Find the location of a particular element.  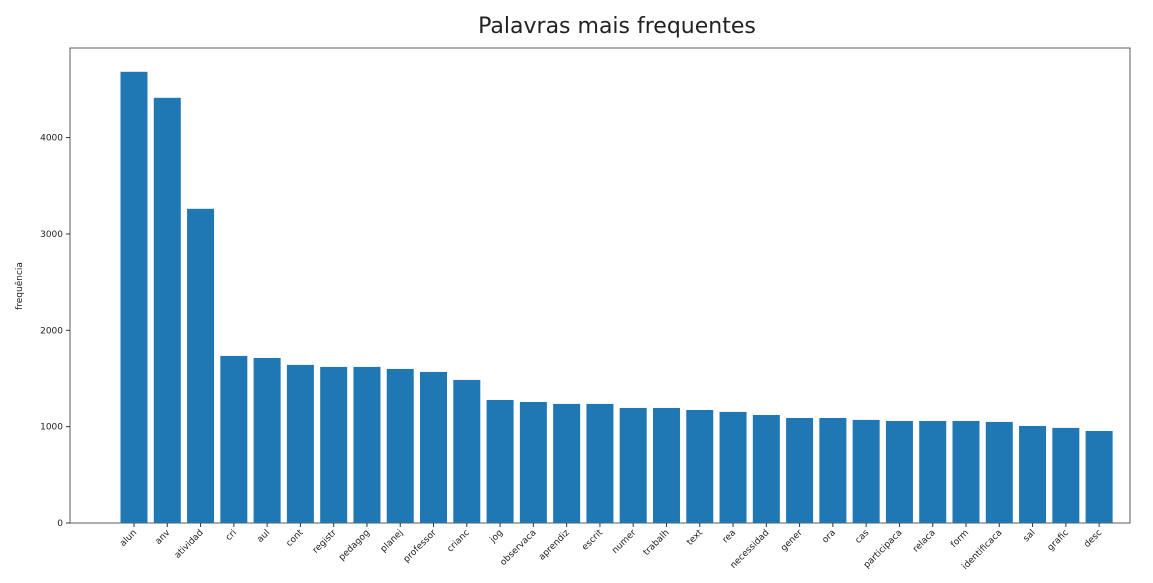

x-tick-label: escrit is located at coordinates (592, 540).